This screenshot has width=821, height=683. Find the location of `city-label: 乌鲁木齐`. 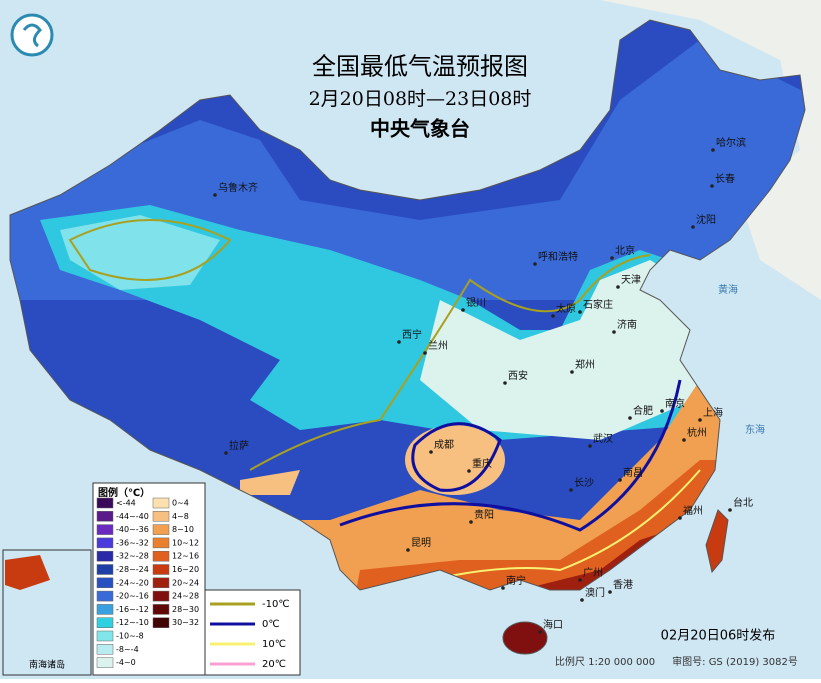

city-label: 乌鲁木齐 is located at coordinates (238, 187).